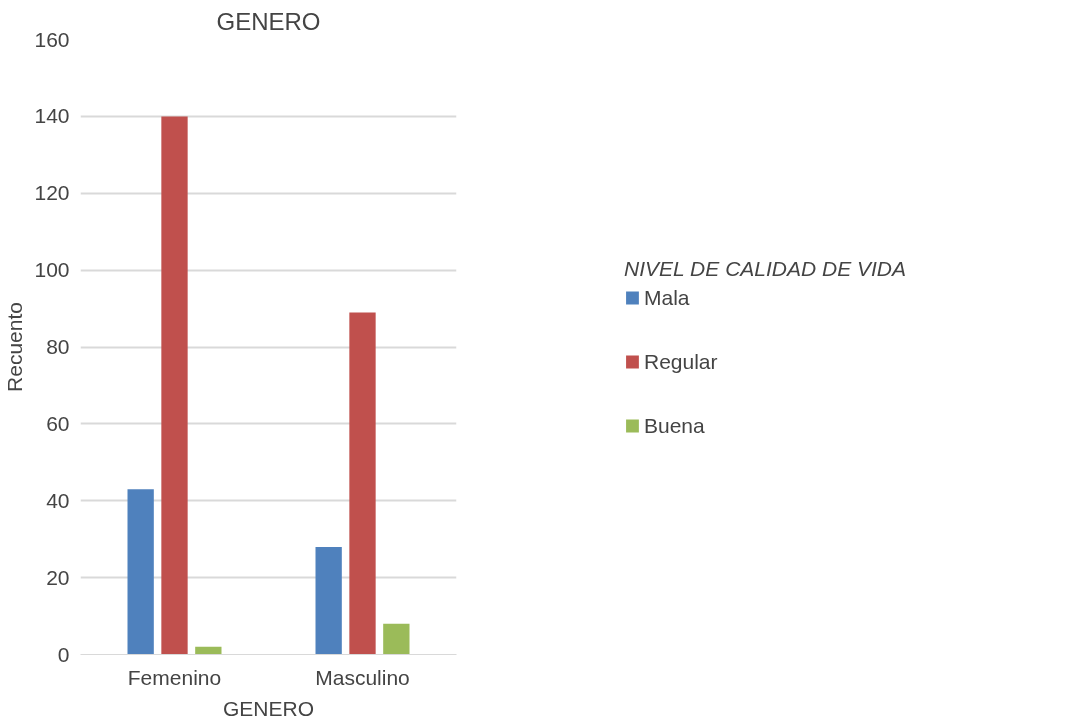  Describe the element at coordinates (58, 577) in the screenshot. I see `y-tick-label: 20` at that location.